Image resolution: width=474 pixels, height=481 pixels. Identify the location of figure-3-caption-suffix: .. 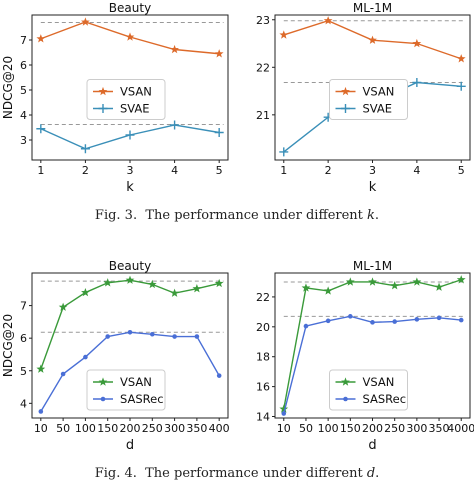
(377, 215).